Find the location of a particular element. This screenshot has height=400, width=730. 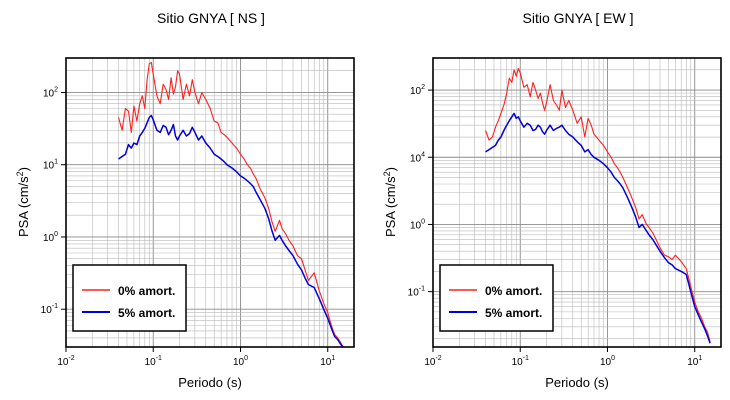

chart-title: Sitio GNYA [ NS ] is located at coordinates (211, 18).